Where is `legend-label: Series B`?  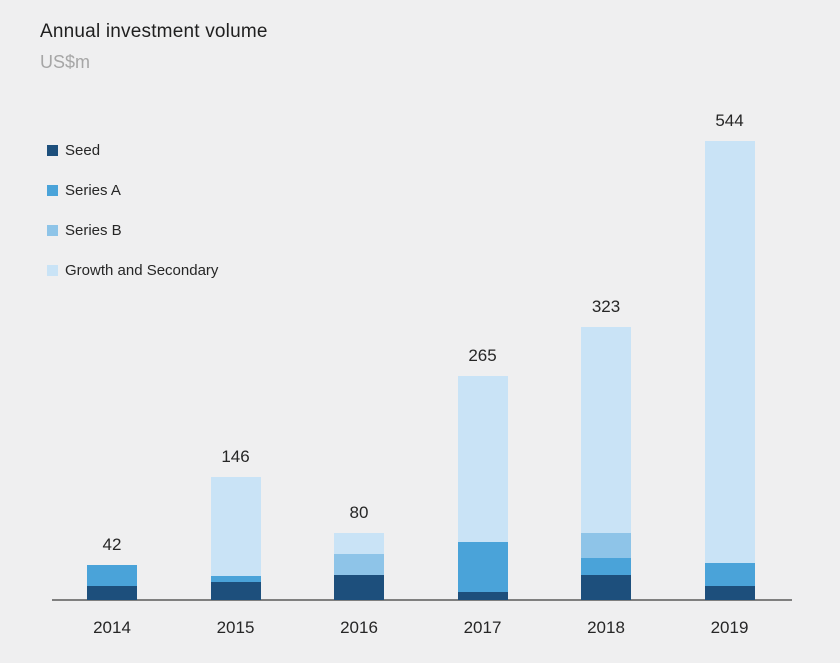
legend-label: Series B is located at coordinates (93, 230).